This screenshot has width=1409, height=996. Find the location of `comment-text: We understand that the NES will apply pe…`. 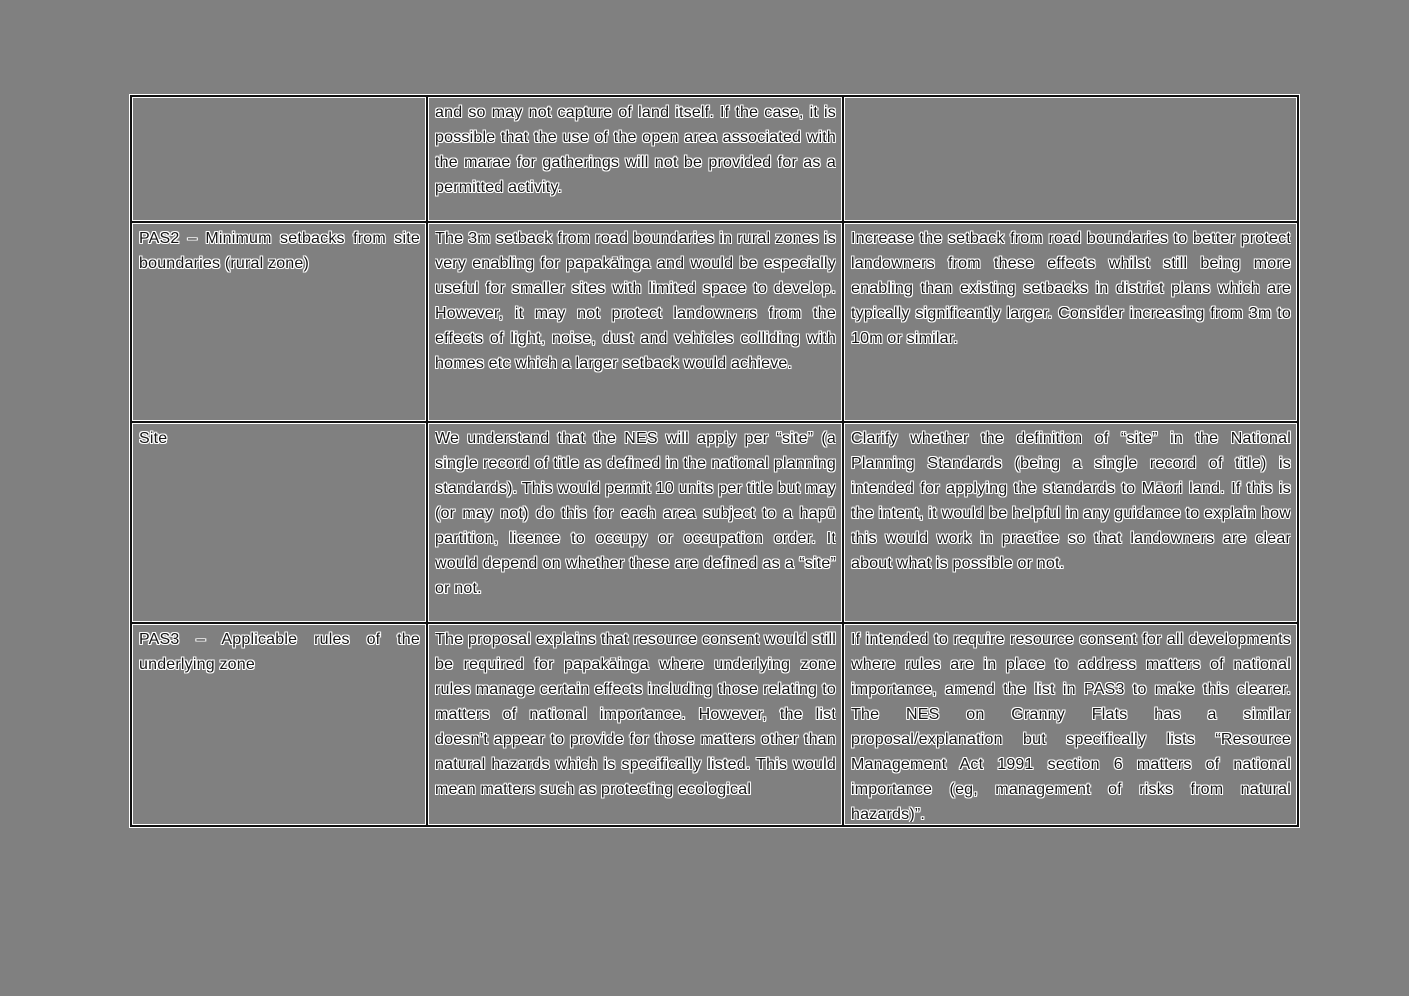

comment-text: We understand that the NES will apply pe… is located at coordinates (635, 513).